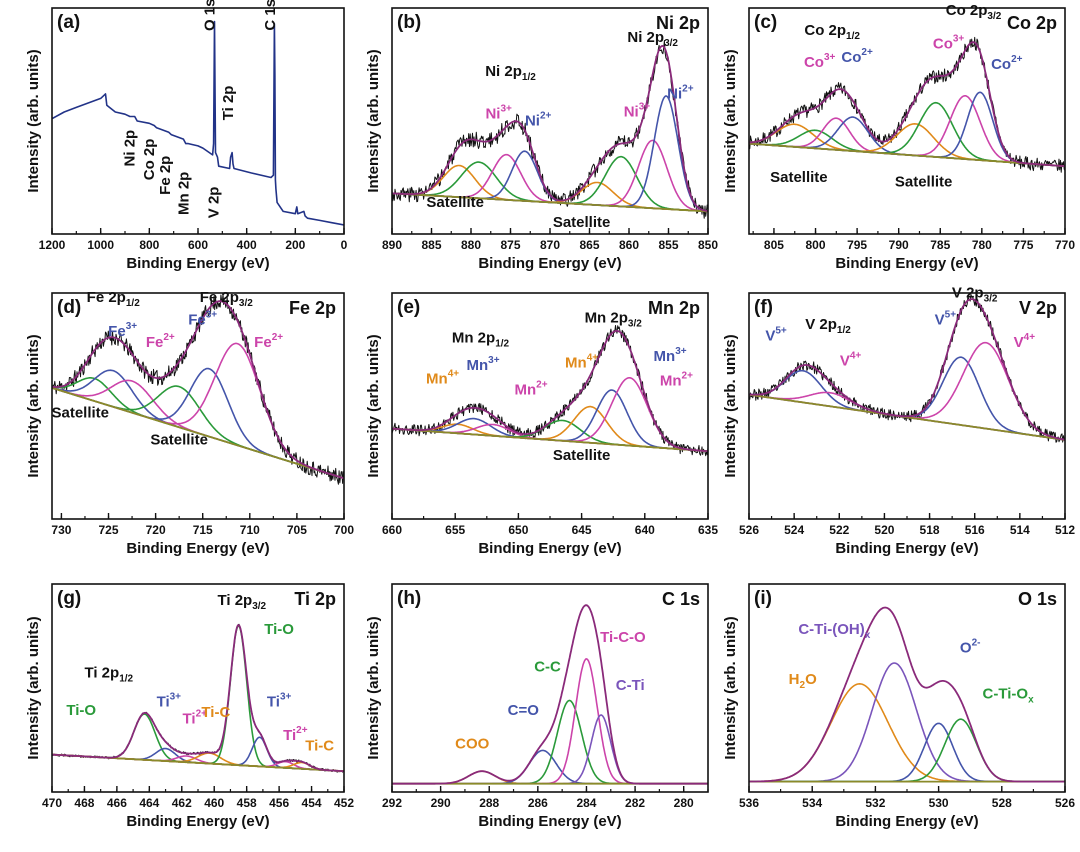  Describe the element at coordinates (1007, 63) in the screenshot. I see `annotation-c-5: Co2+` at that location.